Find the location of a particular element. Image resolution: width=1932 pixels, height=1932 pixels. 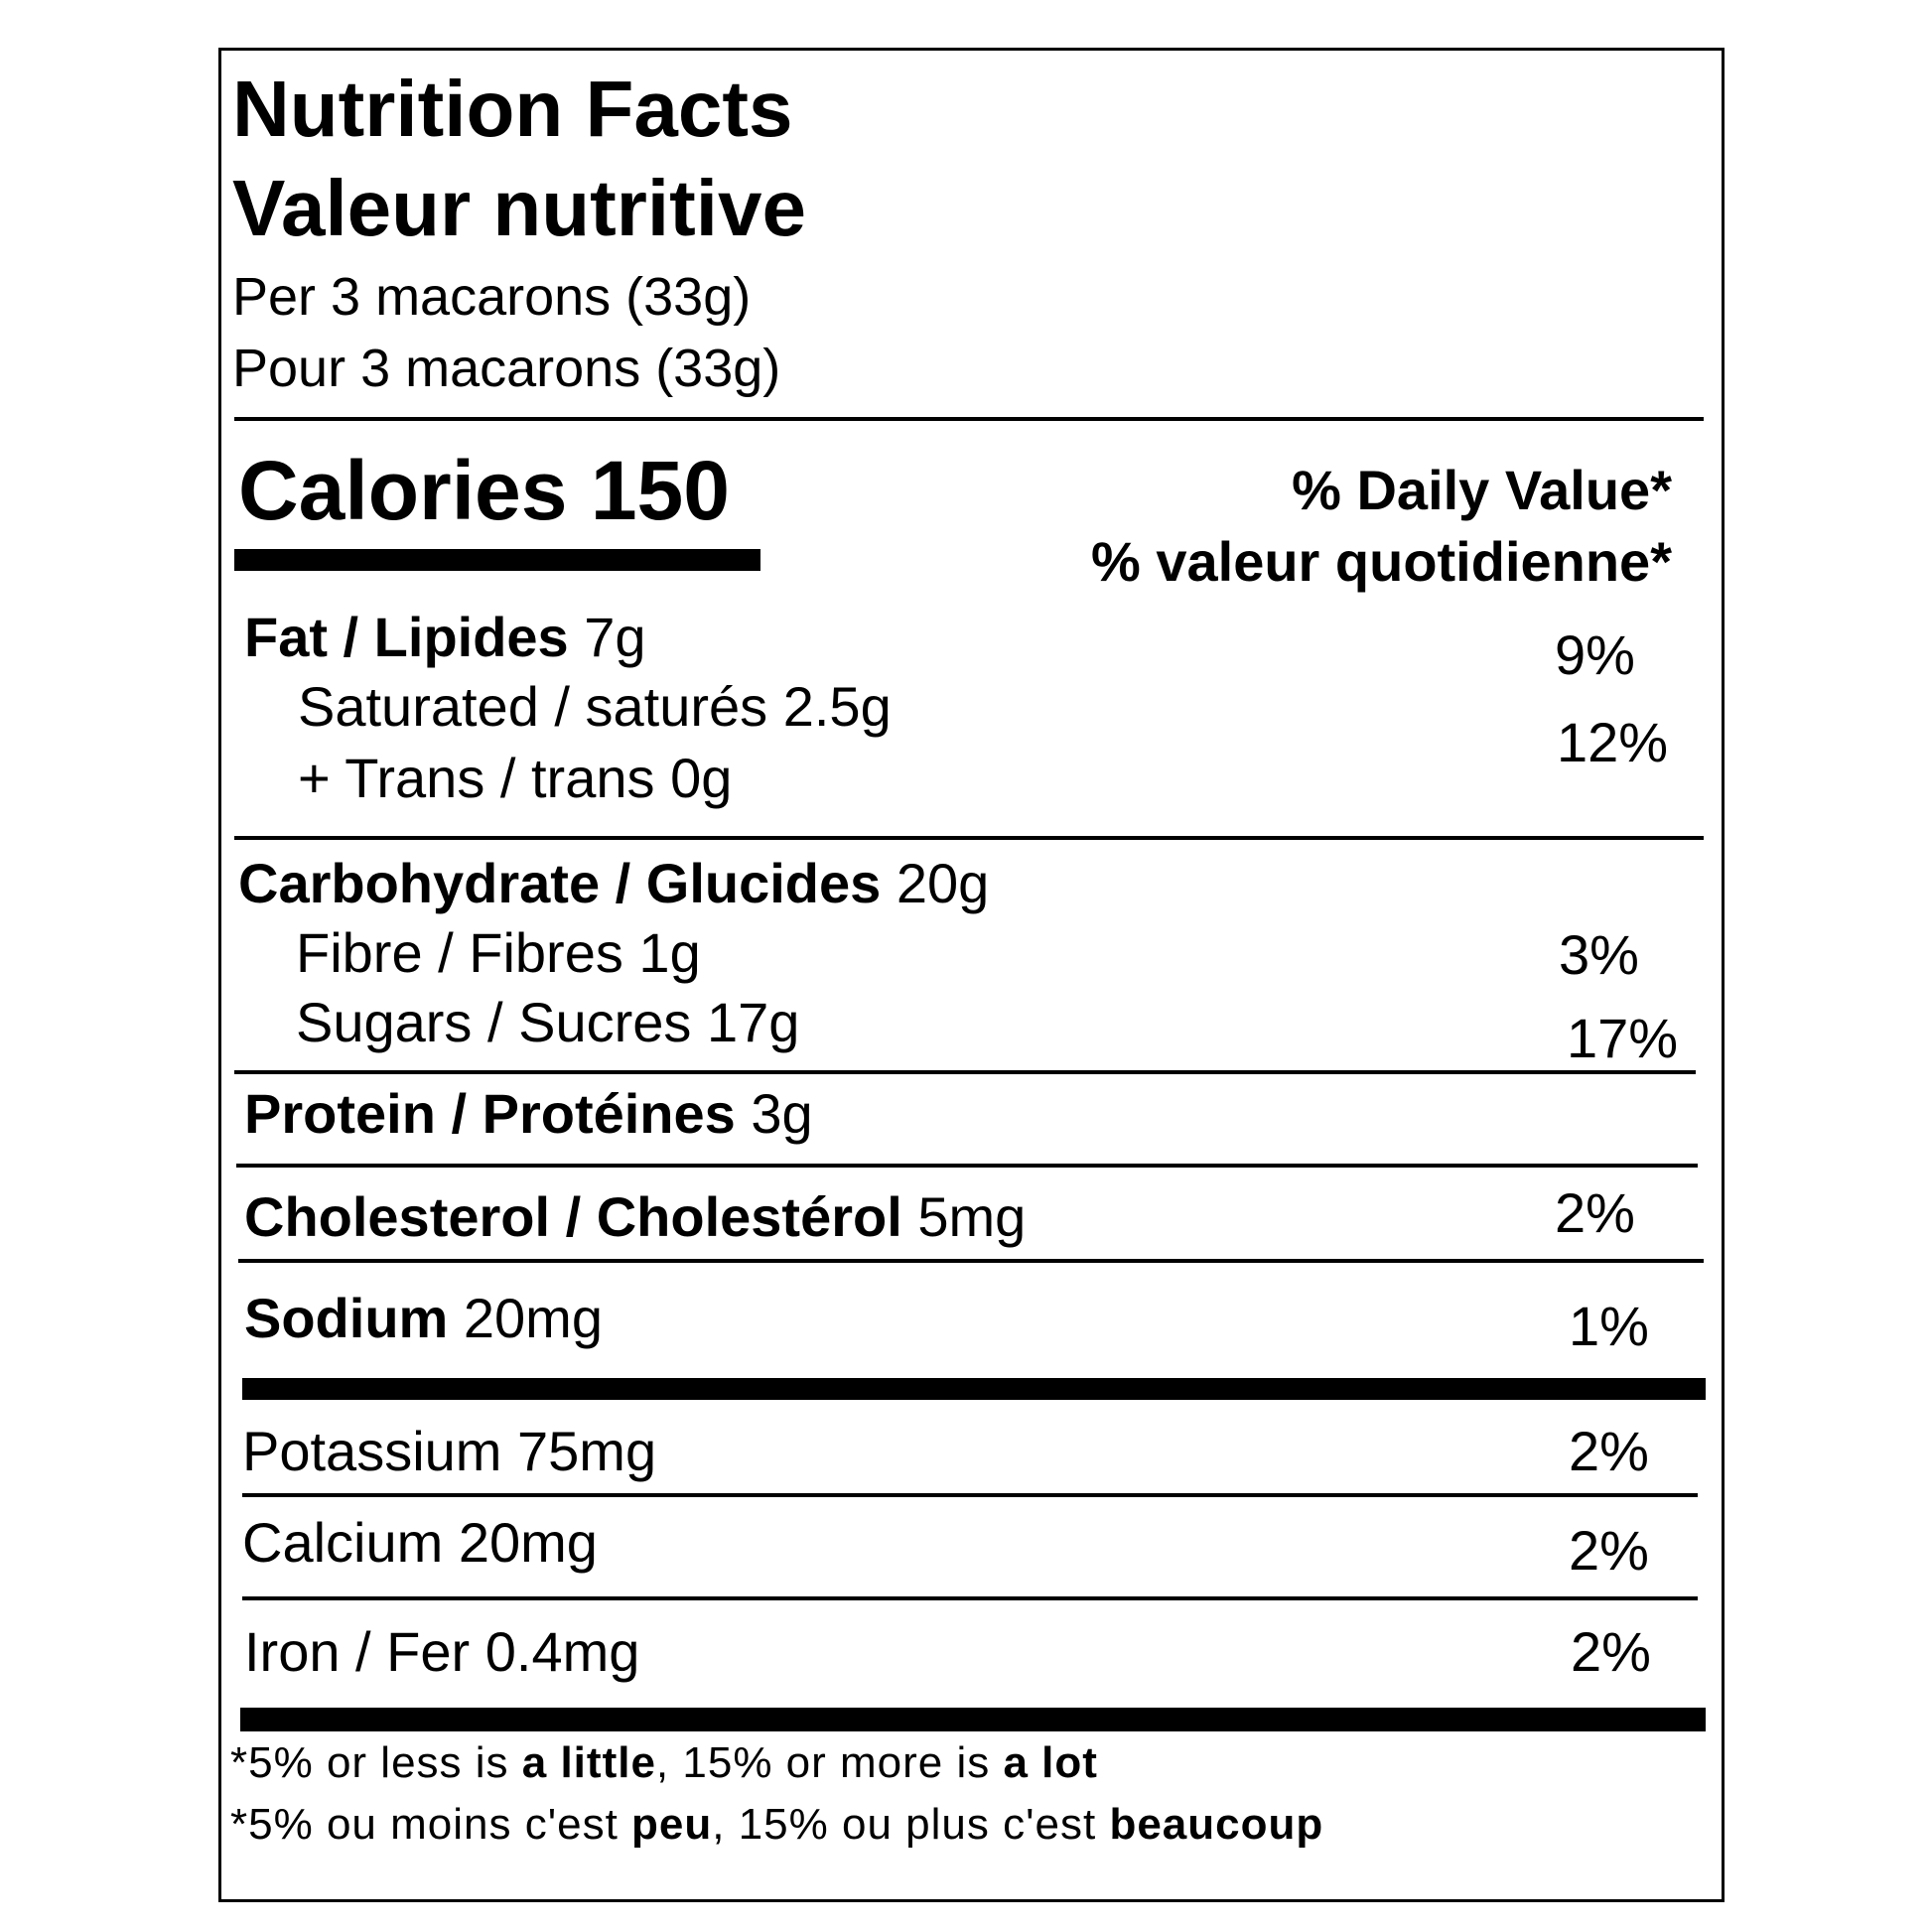

sodium-dv: 1% is located at coordinates (1609, 1326).